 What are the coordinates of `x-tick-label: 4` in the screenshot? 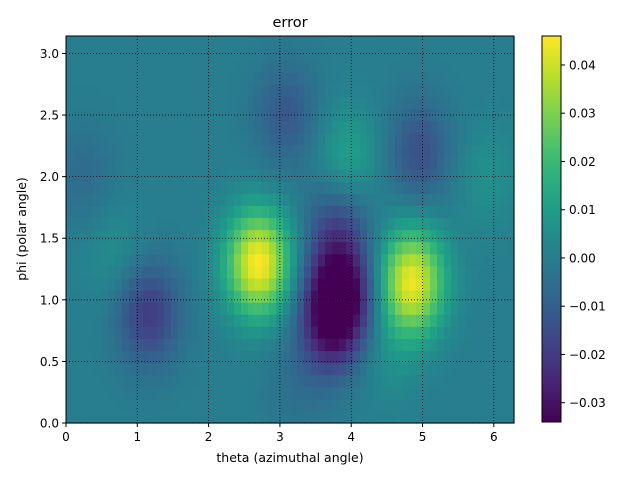 It's located at (351, 437).